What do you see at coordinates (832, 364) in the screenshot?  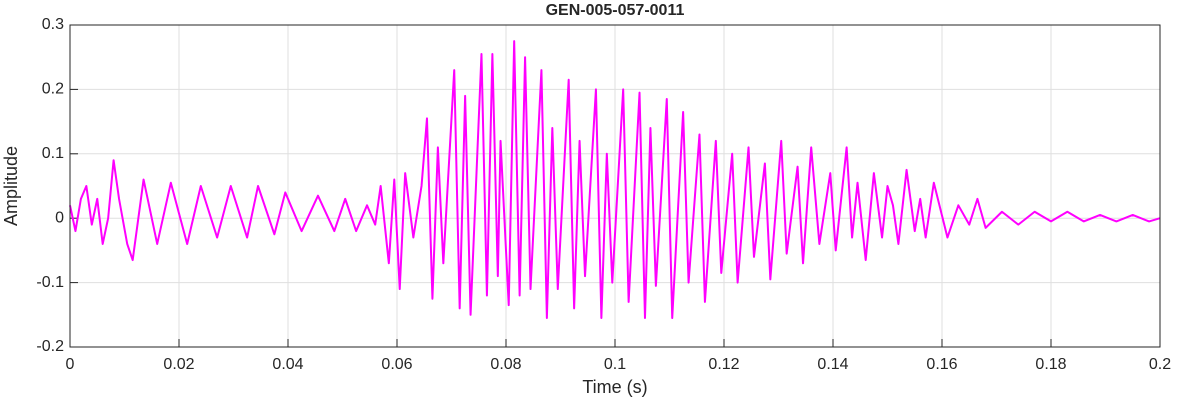 I see `x-tick-label: 0.14` at bounding box center [832, 364].